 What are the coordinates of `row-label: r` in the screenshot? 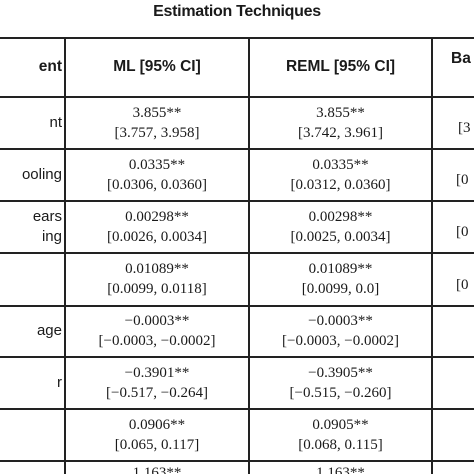 It's located at (59, 382).